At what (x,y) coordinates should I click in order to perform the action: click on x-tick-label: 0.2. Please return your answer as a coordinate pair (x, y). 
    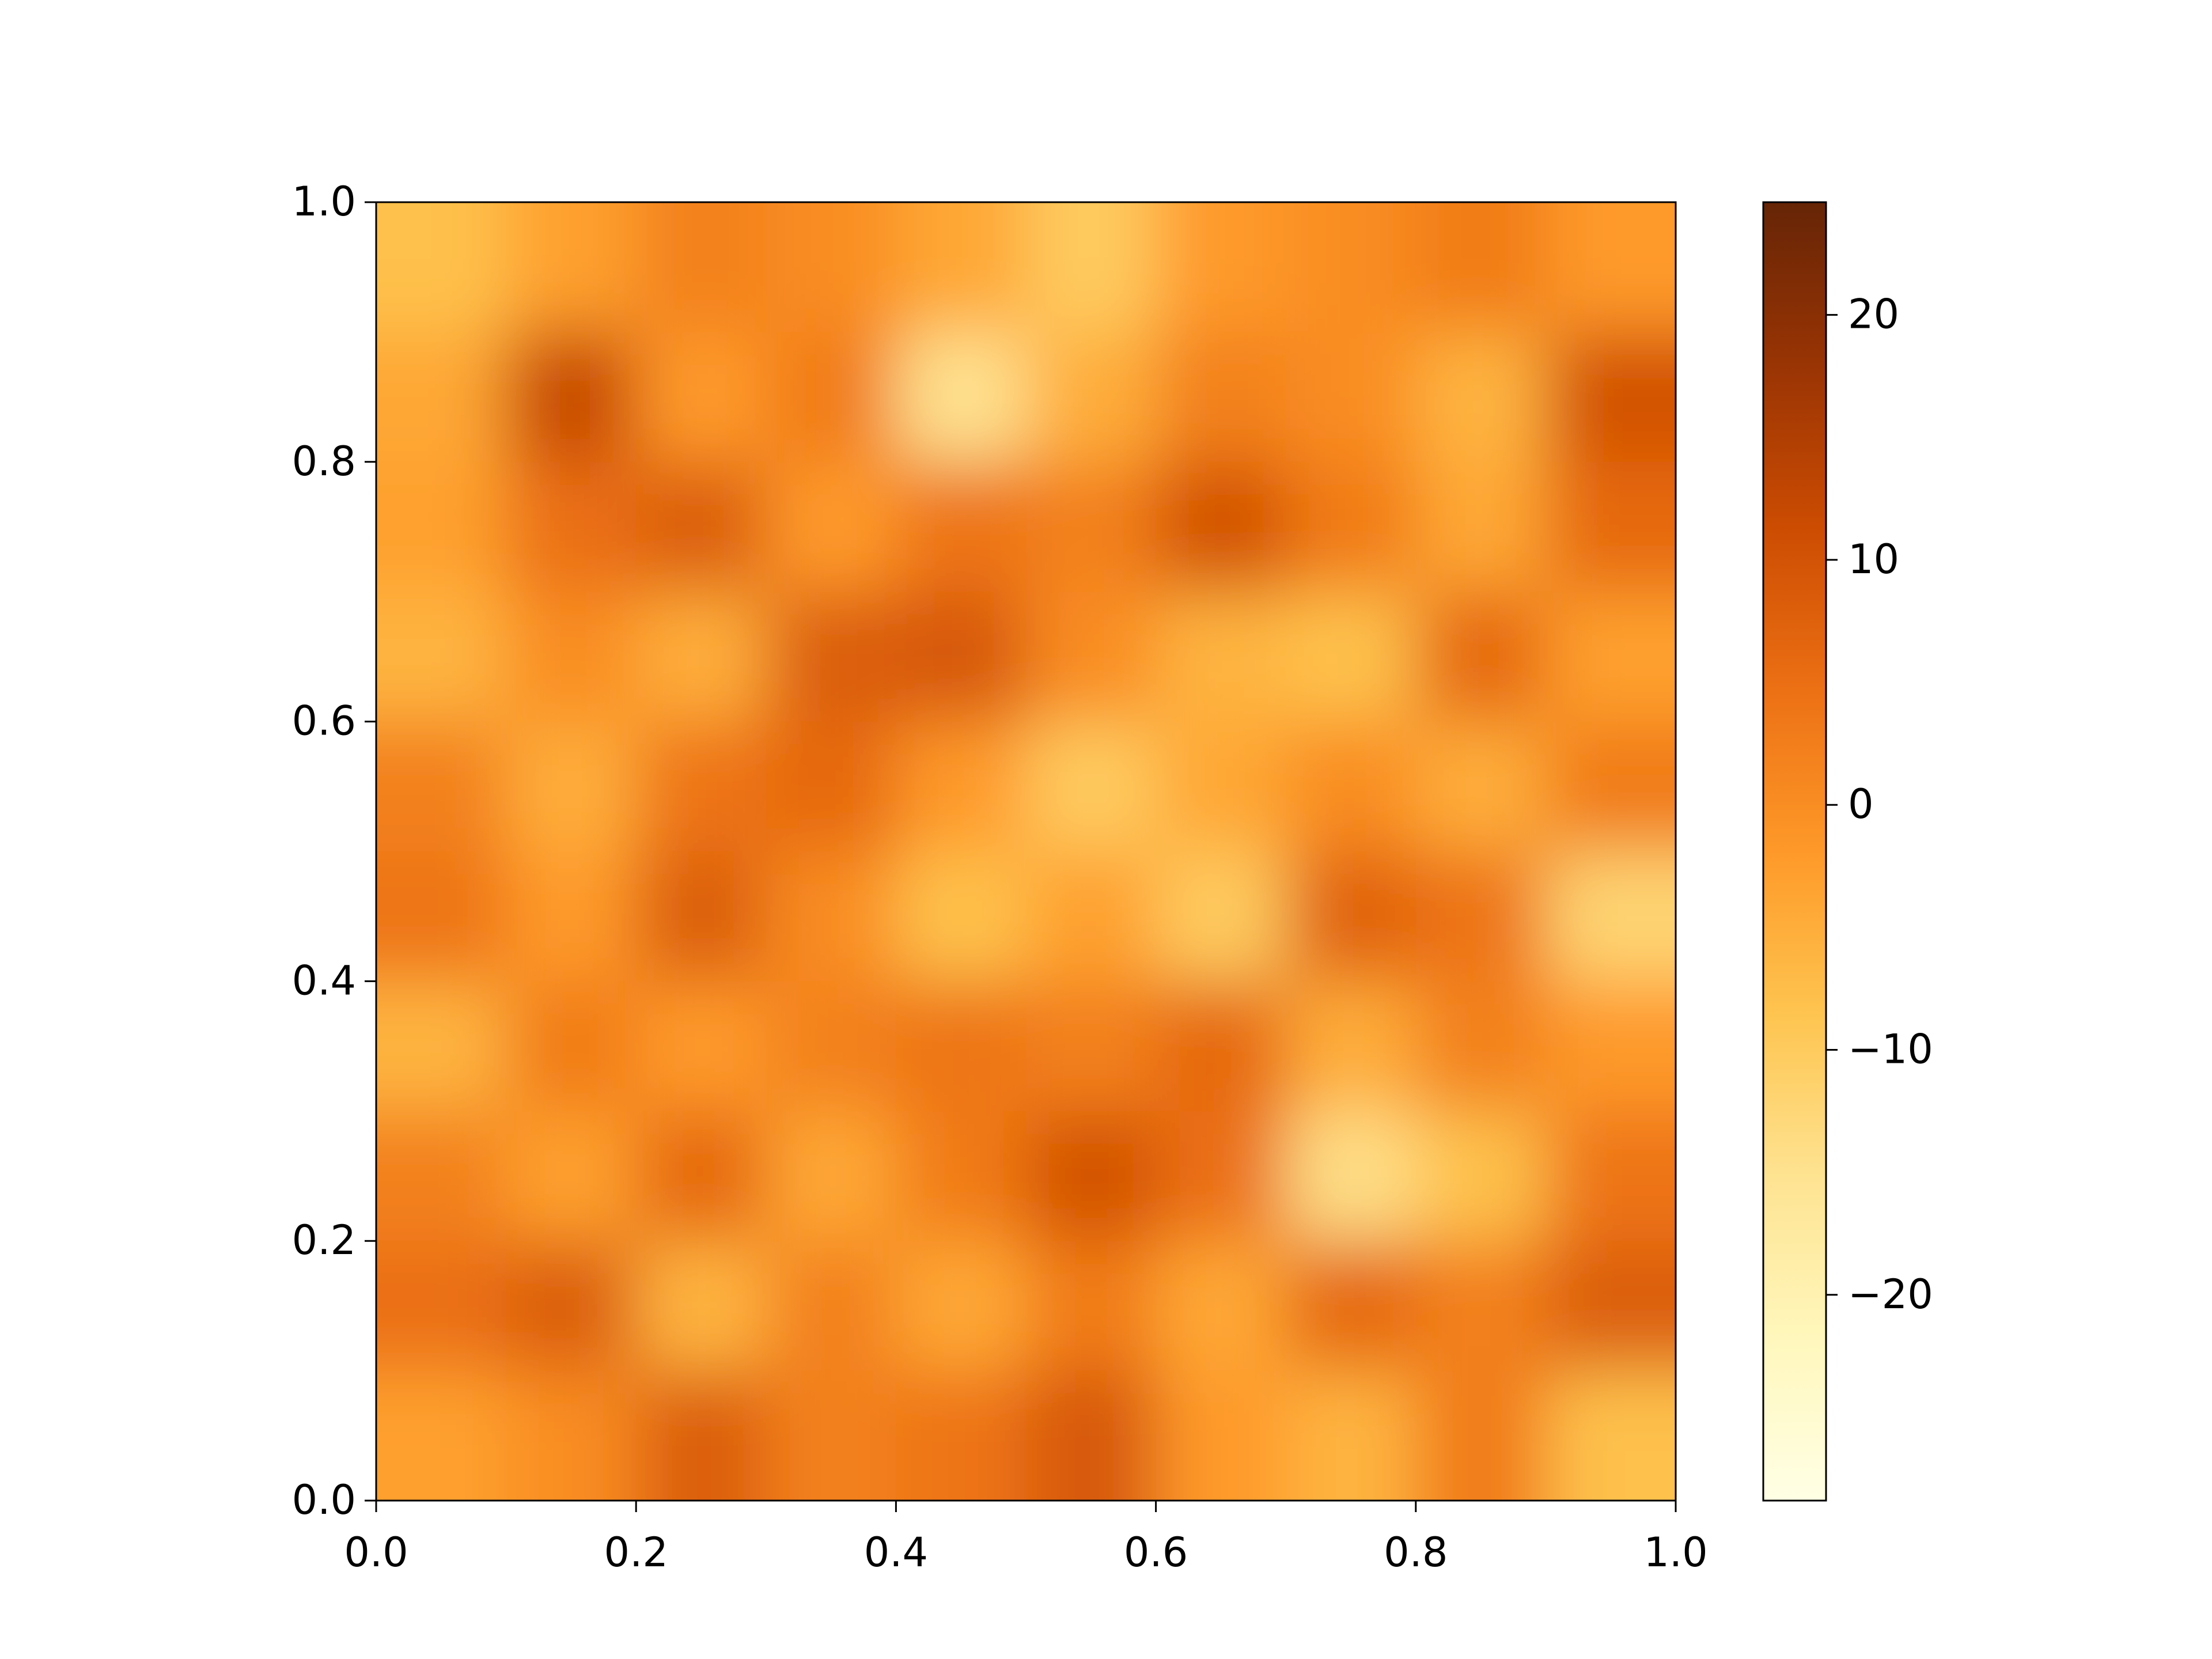
    Looking at the image, I should click on (636, 1552).